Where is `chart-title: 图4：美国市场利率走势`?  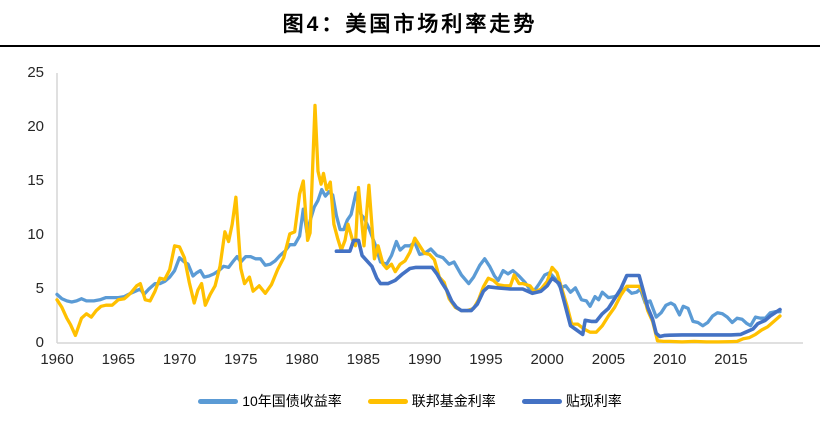
chart-title: 图4：美国市场利率走势 is located at coordinates (410, 24).